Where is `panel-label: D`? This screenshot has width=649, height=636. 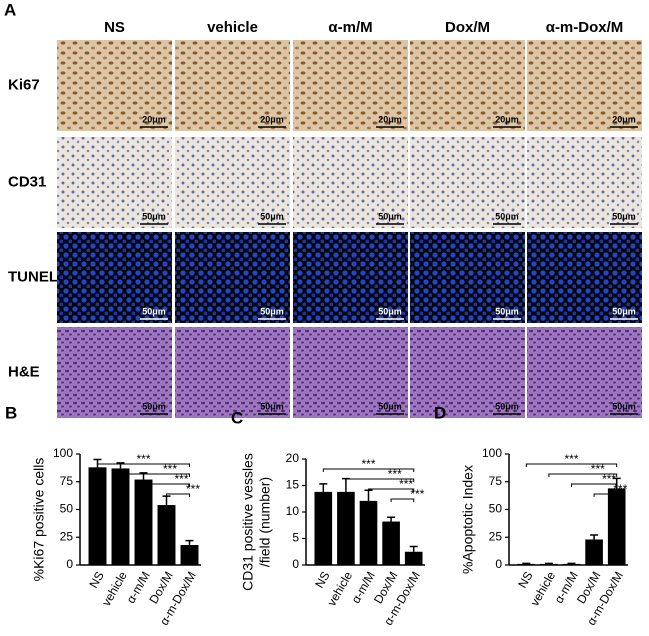 panel-label: D is located at coordinates (440, 412).